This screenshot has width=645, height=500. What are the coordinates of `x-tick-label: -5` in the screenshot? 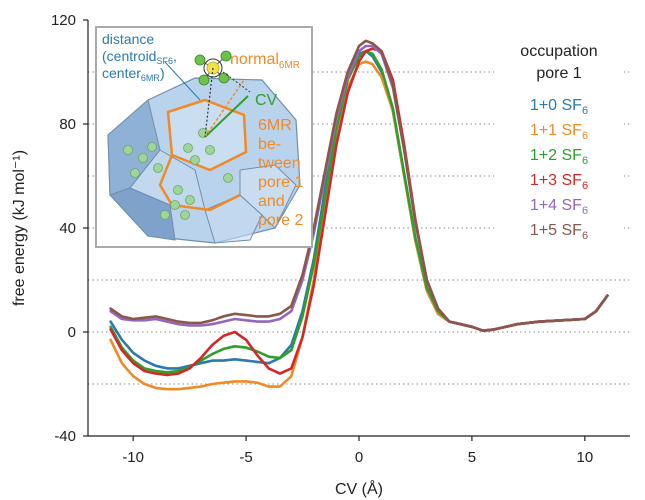 It's located at (245, 457).